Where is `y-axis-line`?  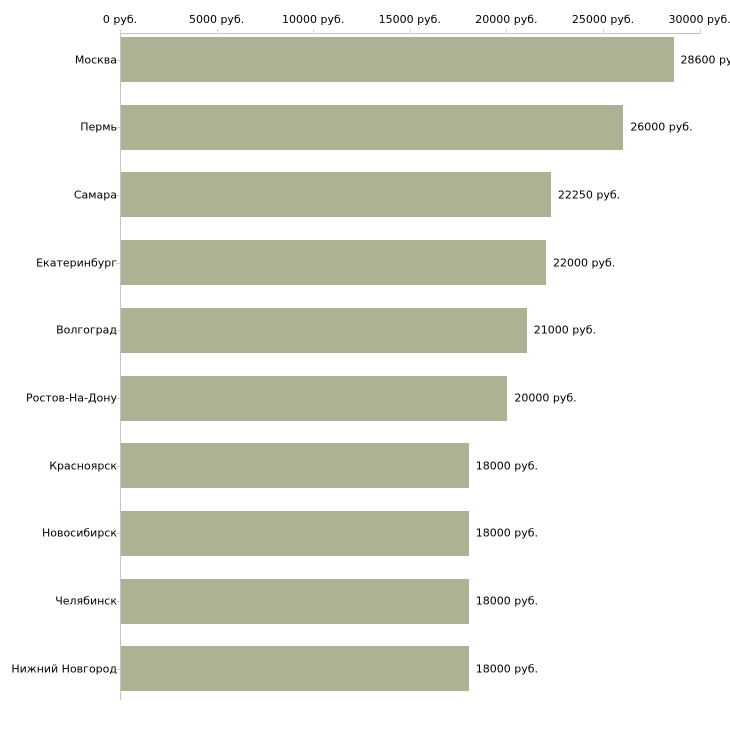
y-axis-line is located at coordinates (120, 366).